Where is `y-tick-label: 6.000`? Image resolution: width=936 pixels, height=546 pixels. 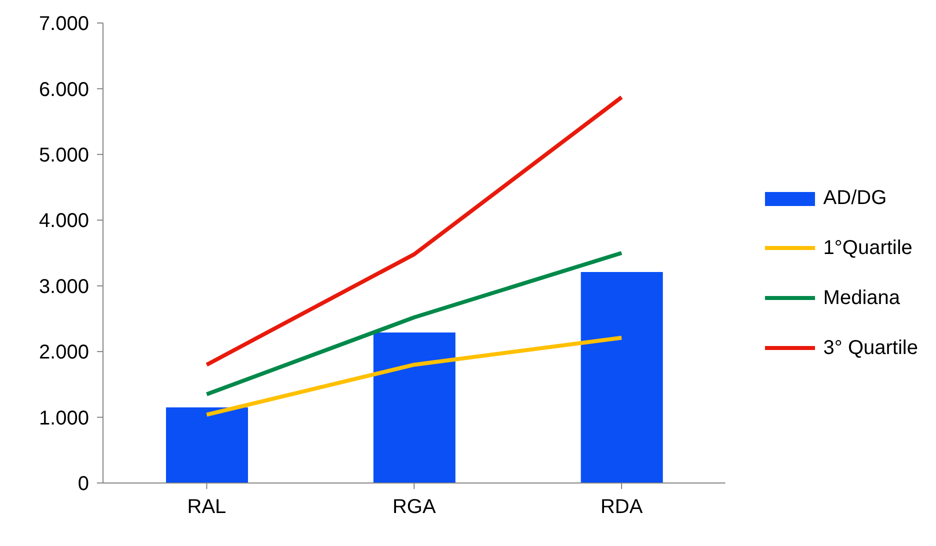 y-tick-label: 6.000 is located at coordinates (63, 89).